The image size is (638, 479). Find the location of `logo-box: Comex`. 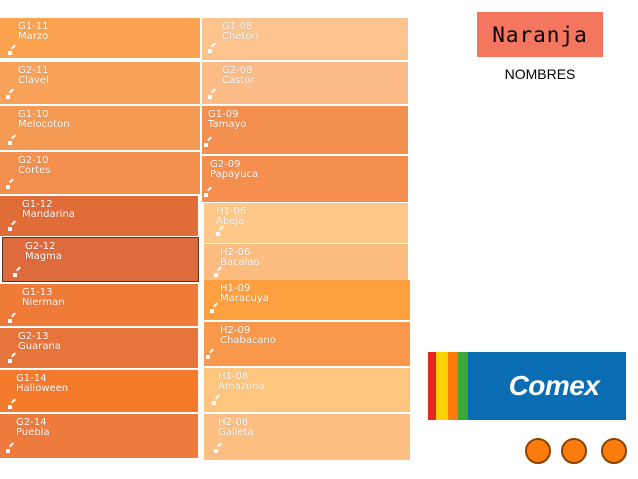

logo-box: Comex is located at coordinates (554, 386).